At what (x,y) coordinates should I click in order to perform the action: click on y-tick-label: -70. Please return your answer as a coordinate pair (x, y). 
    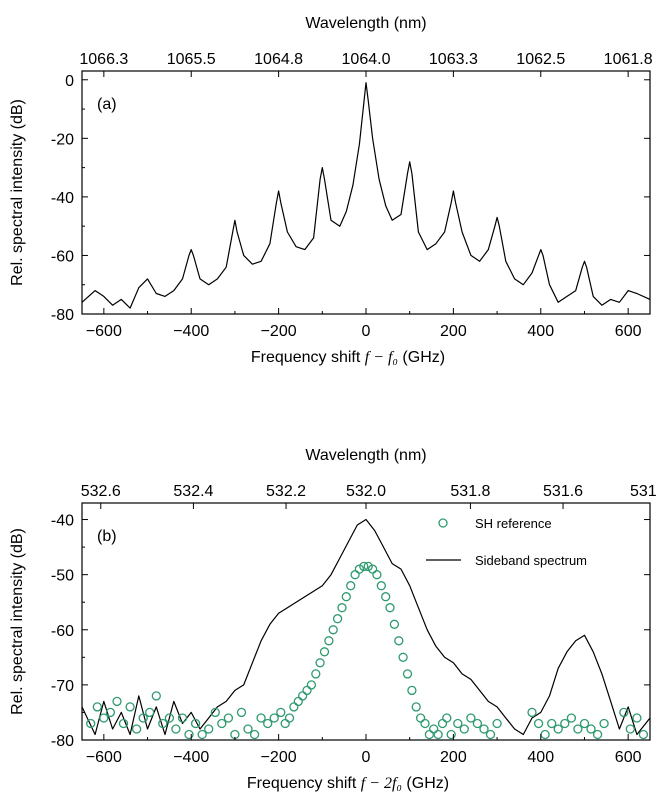
    Looking at the image, I should click on (62, 686).